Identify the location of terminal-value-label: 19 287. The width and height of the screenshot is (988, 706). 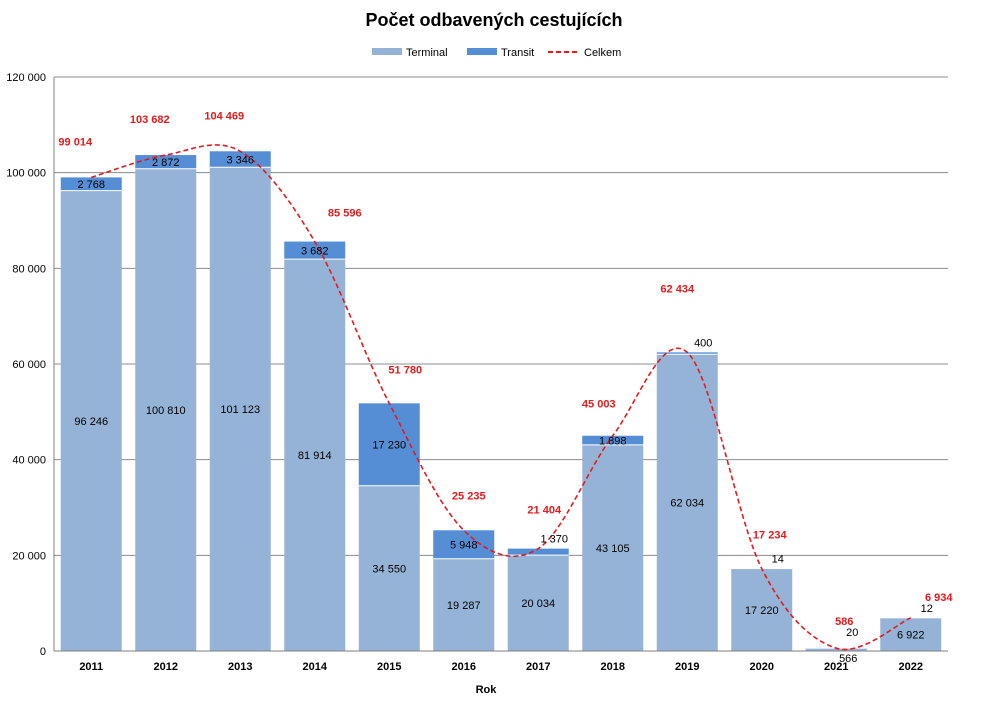
(464, 606).